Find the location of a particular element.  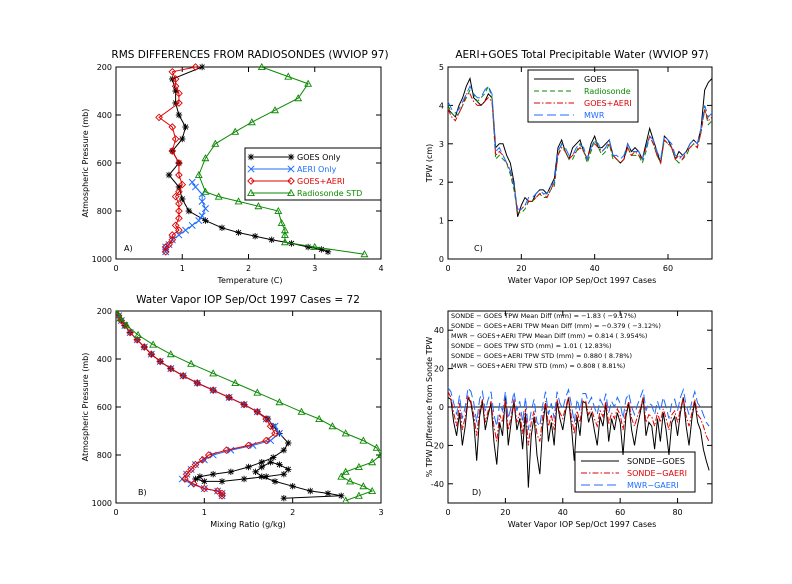

panel-a-legend-label: GOES Only is located at coordinates (319, 157).